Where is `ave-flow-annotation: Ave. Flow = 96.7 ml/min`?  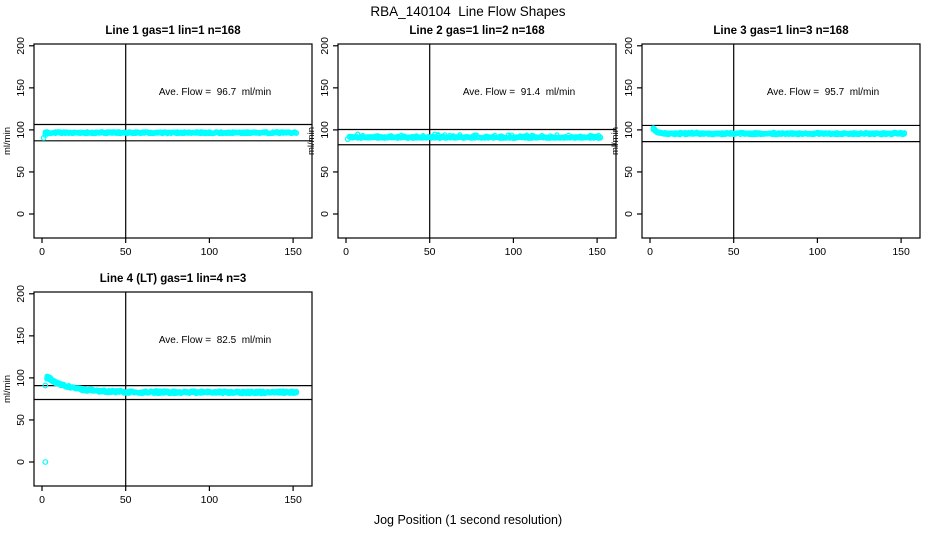 ave-flow-annotation: Ave. Flow = 96.7 ml/min is located at coordinates (215, 92).